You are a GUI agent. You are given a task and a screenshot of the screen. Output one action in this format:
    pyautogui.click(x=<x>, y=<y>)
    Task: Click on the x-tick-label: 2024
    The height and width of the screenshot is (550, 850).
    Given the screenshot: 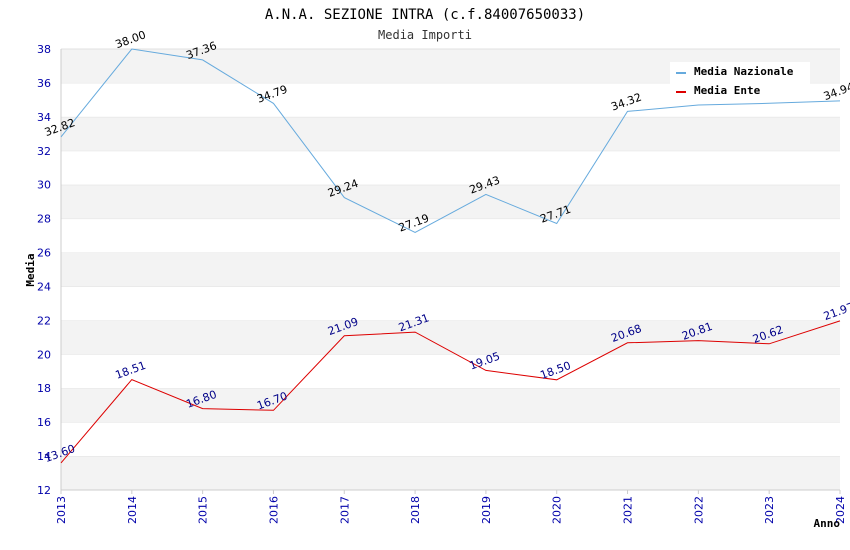 What is the action you would take?
    pyautogui.click(x=840, y=510)
    